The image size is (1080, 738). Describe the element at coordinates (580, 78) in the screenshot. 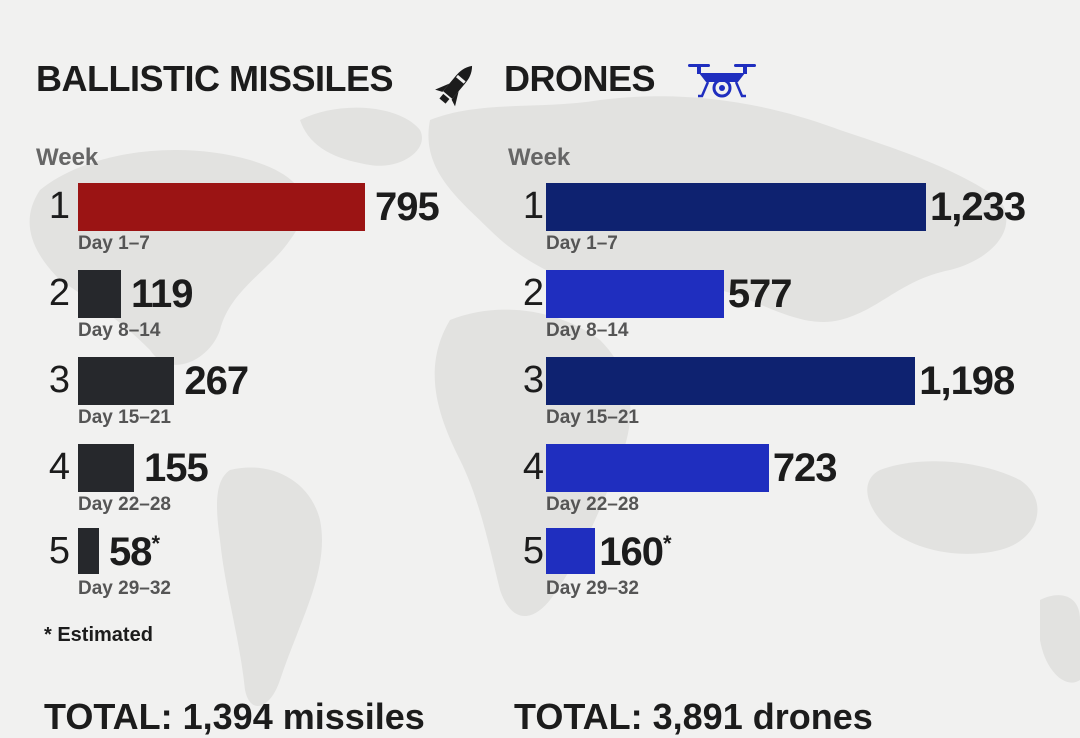

I see `drones-title: DRONES` at that location.